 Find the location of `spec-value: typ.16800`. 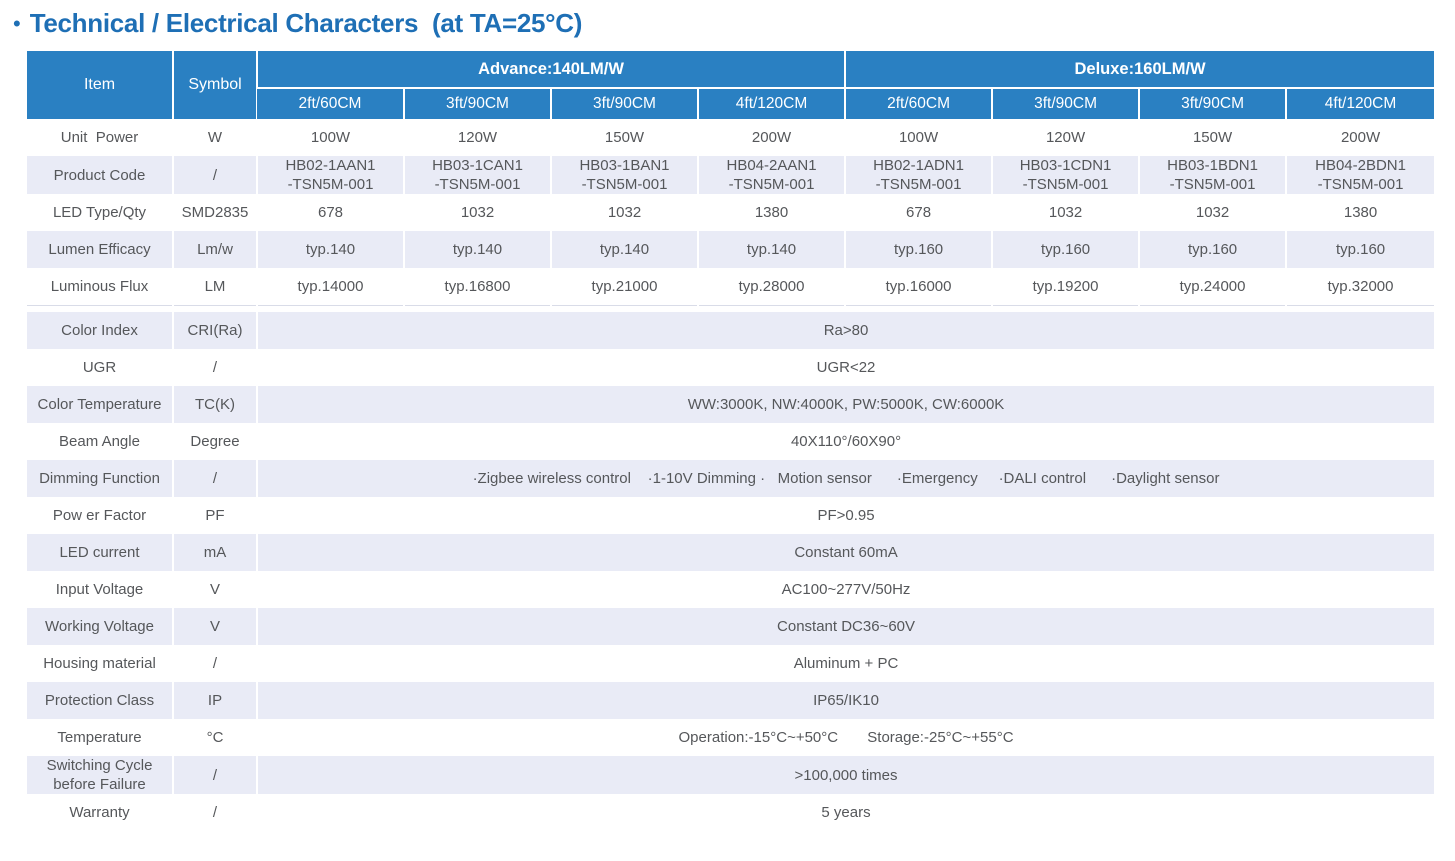

spec-value: typ.16800 is located at coordinates (477, 287).